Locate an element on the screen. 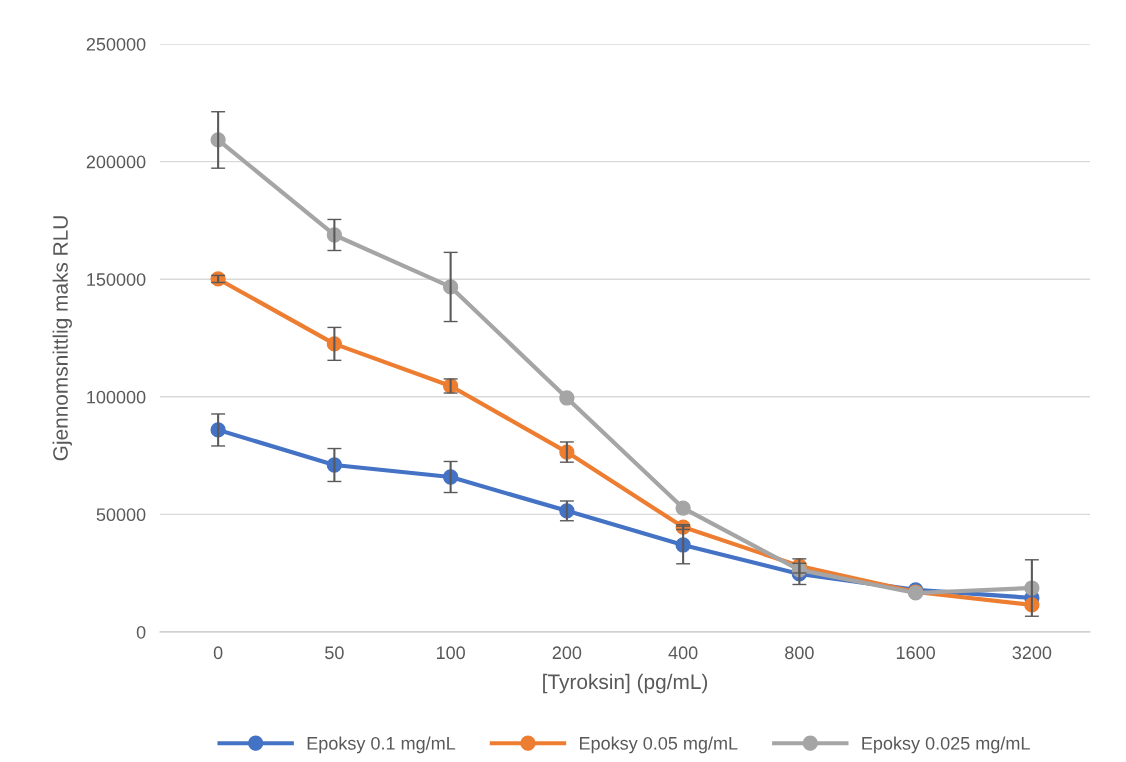 This screenshot has height=762, width=1126. y-tick-label: 0 is located at coordinates (141, 632).